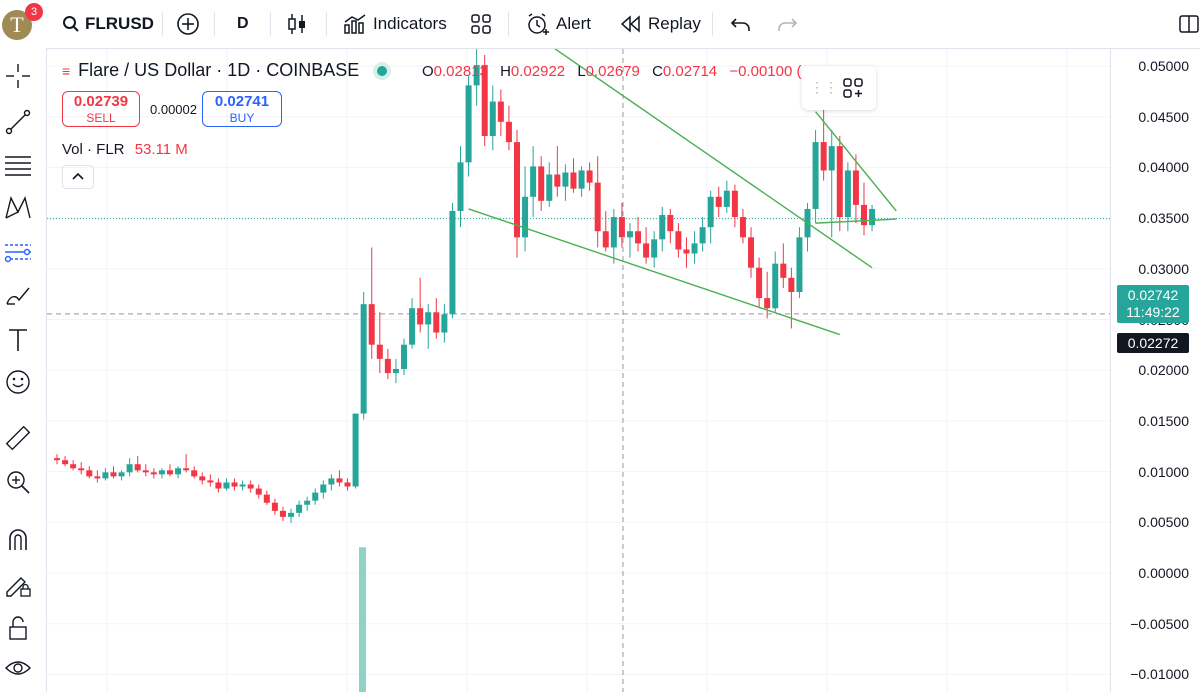 The image size is (1200, 692). What do you see at coordinates (18, 76) in the screenshot?
I see `crosshair-tool` at bounding box center [18, 76].